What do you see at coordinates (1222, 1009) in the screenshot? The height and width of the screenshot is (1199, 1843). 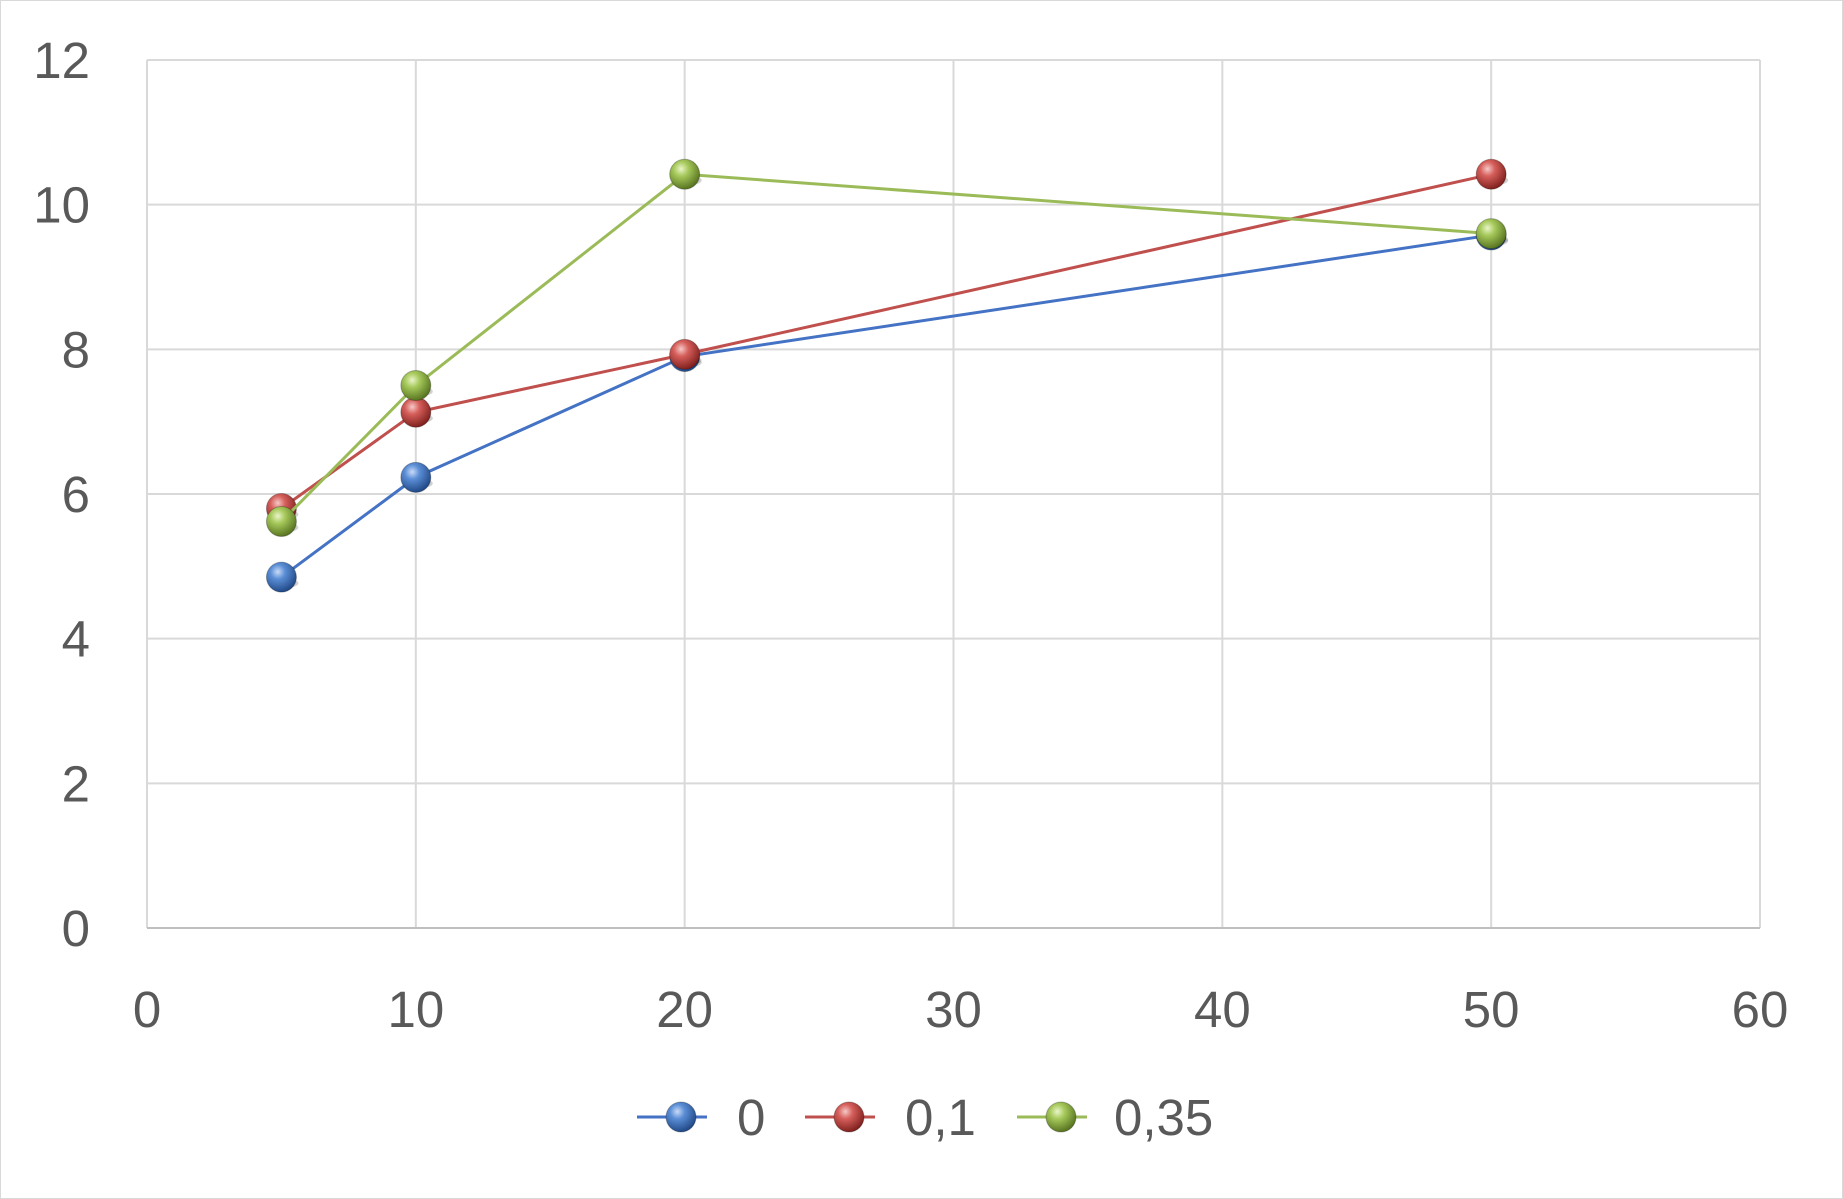 I see `x-tick-label: 40` at bounding box center [1222, 1009].